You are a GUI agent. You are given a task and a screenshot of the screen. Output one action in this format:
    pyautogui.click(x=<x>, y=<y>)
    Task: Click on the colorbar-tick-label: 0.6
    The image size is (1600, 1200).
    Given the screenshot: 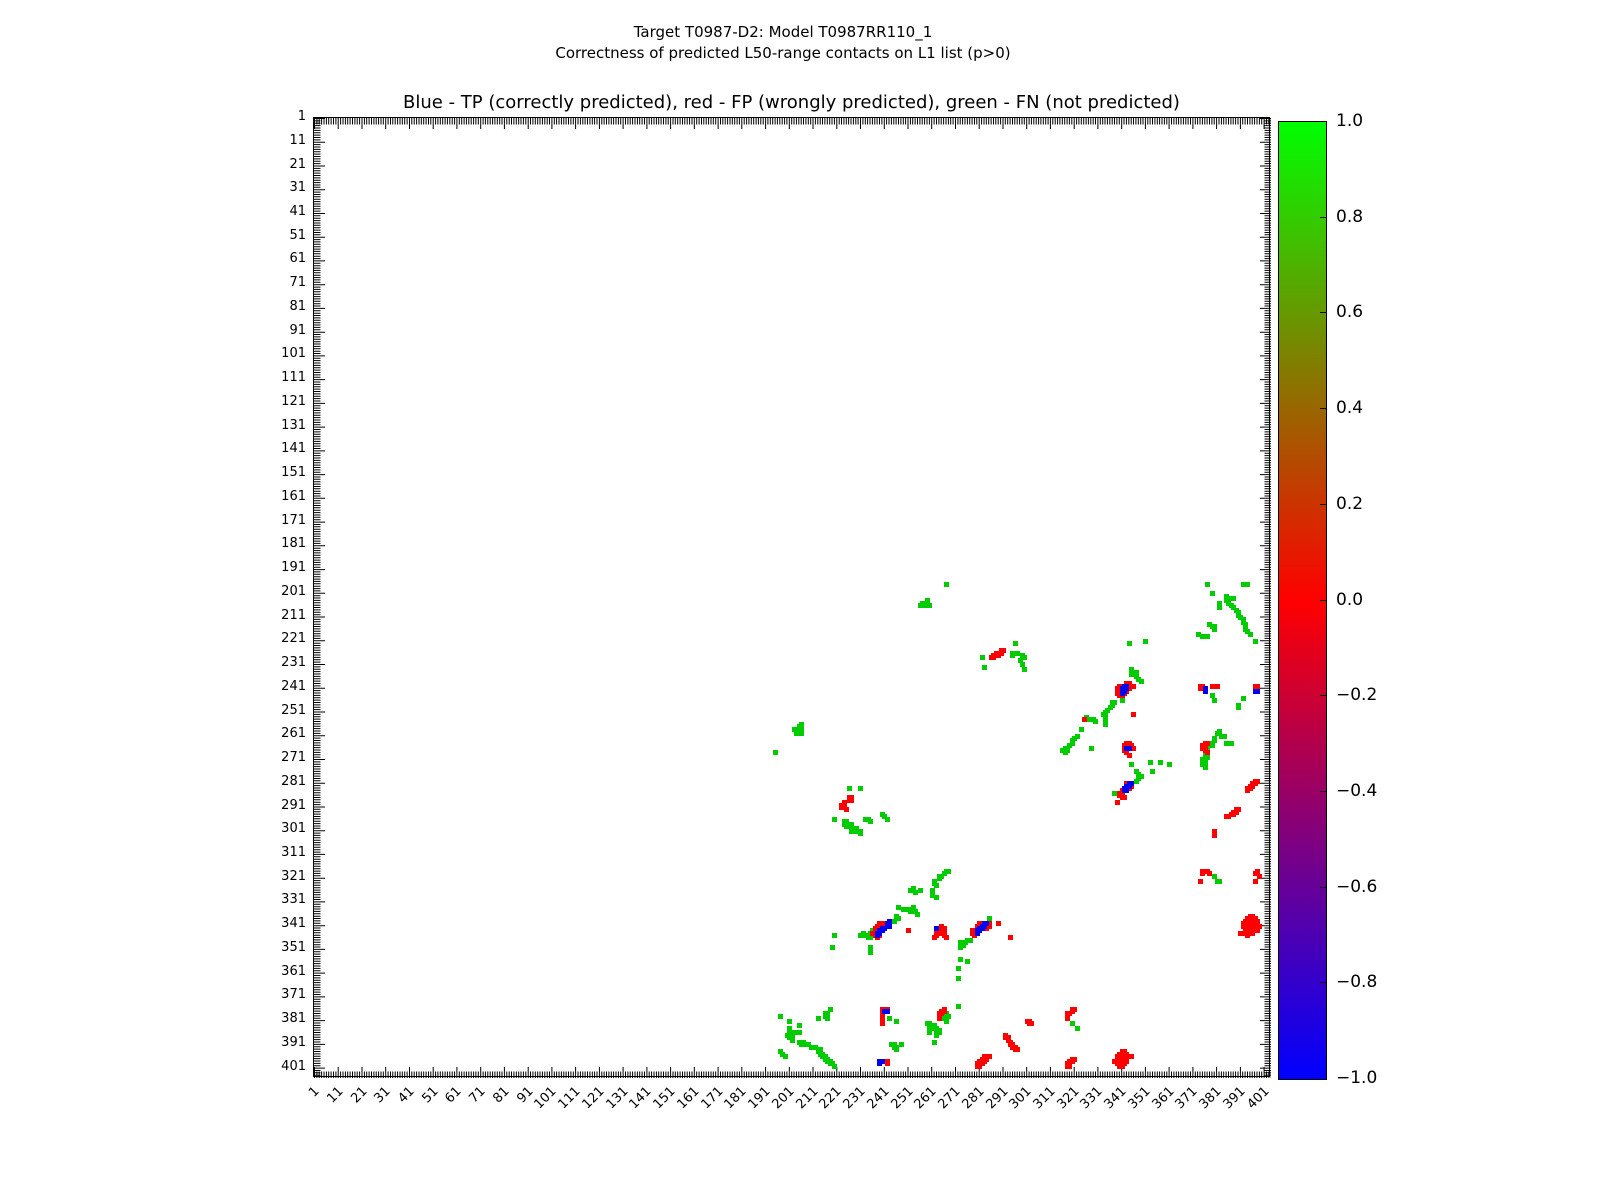 What is the action you would take?
    pyautogui.click(x=1350, y=312)
    